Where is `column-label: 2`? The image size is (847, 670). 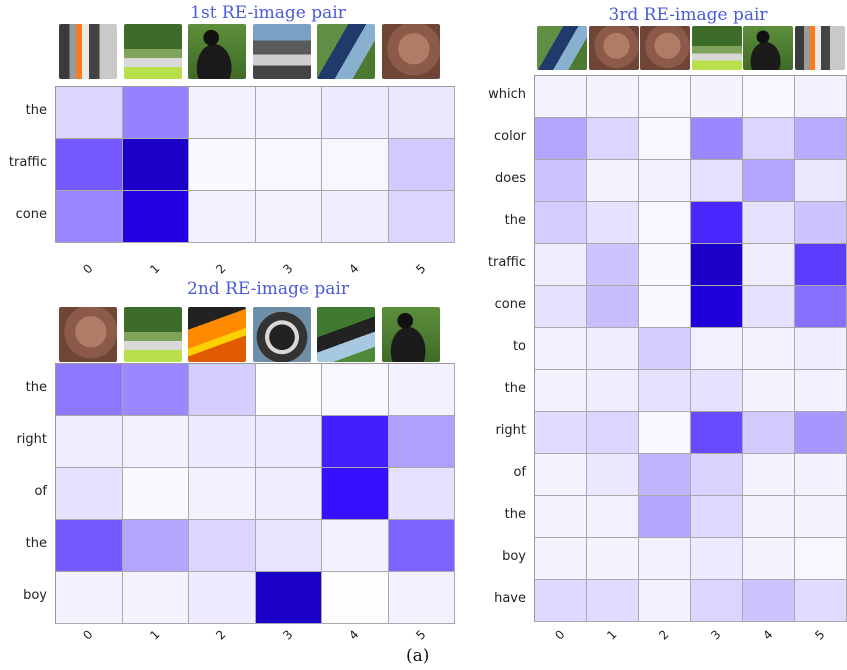
column-label: 2 is located at coordinates (221, 269).